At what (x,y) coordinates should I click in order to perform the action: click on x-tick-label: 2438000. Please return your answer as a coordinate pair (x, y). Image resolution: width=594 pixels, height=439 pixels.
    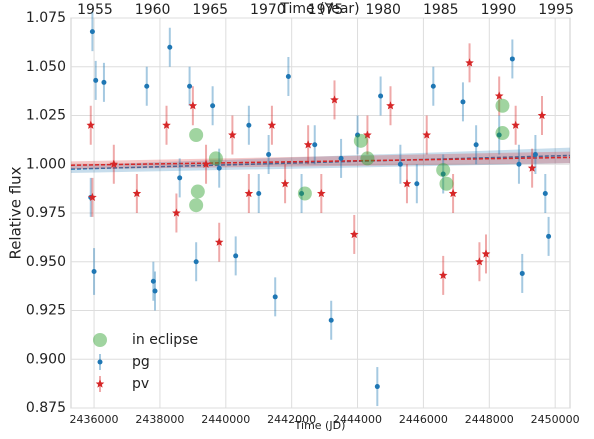
    Looking at the image, I should click on (159, 419).